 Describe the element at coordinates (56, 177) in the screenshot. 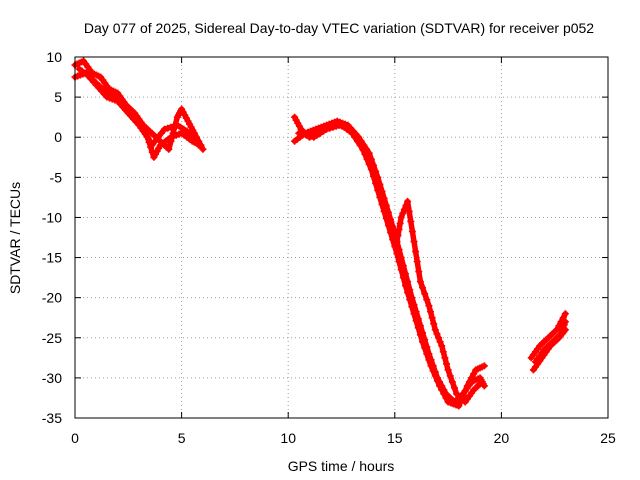

I see `y-tick-label: -5` at that location.